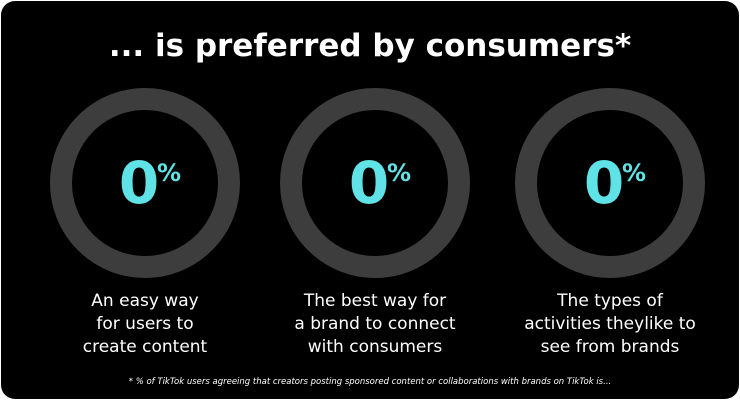 The height and width of the screenshot is (404, 740). I want to click on stat-label: create content, so click(145, 347).